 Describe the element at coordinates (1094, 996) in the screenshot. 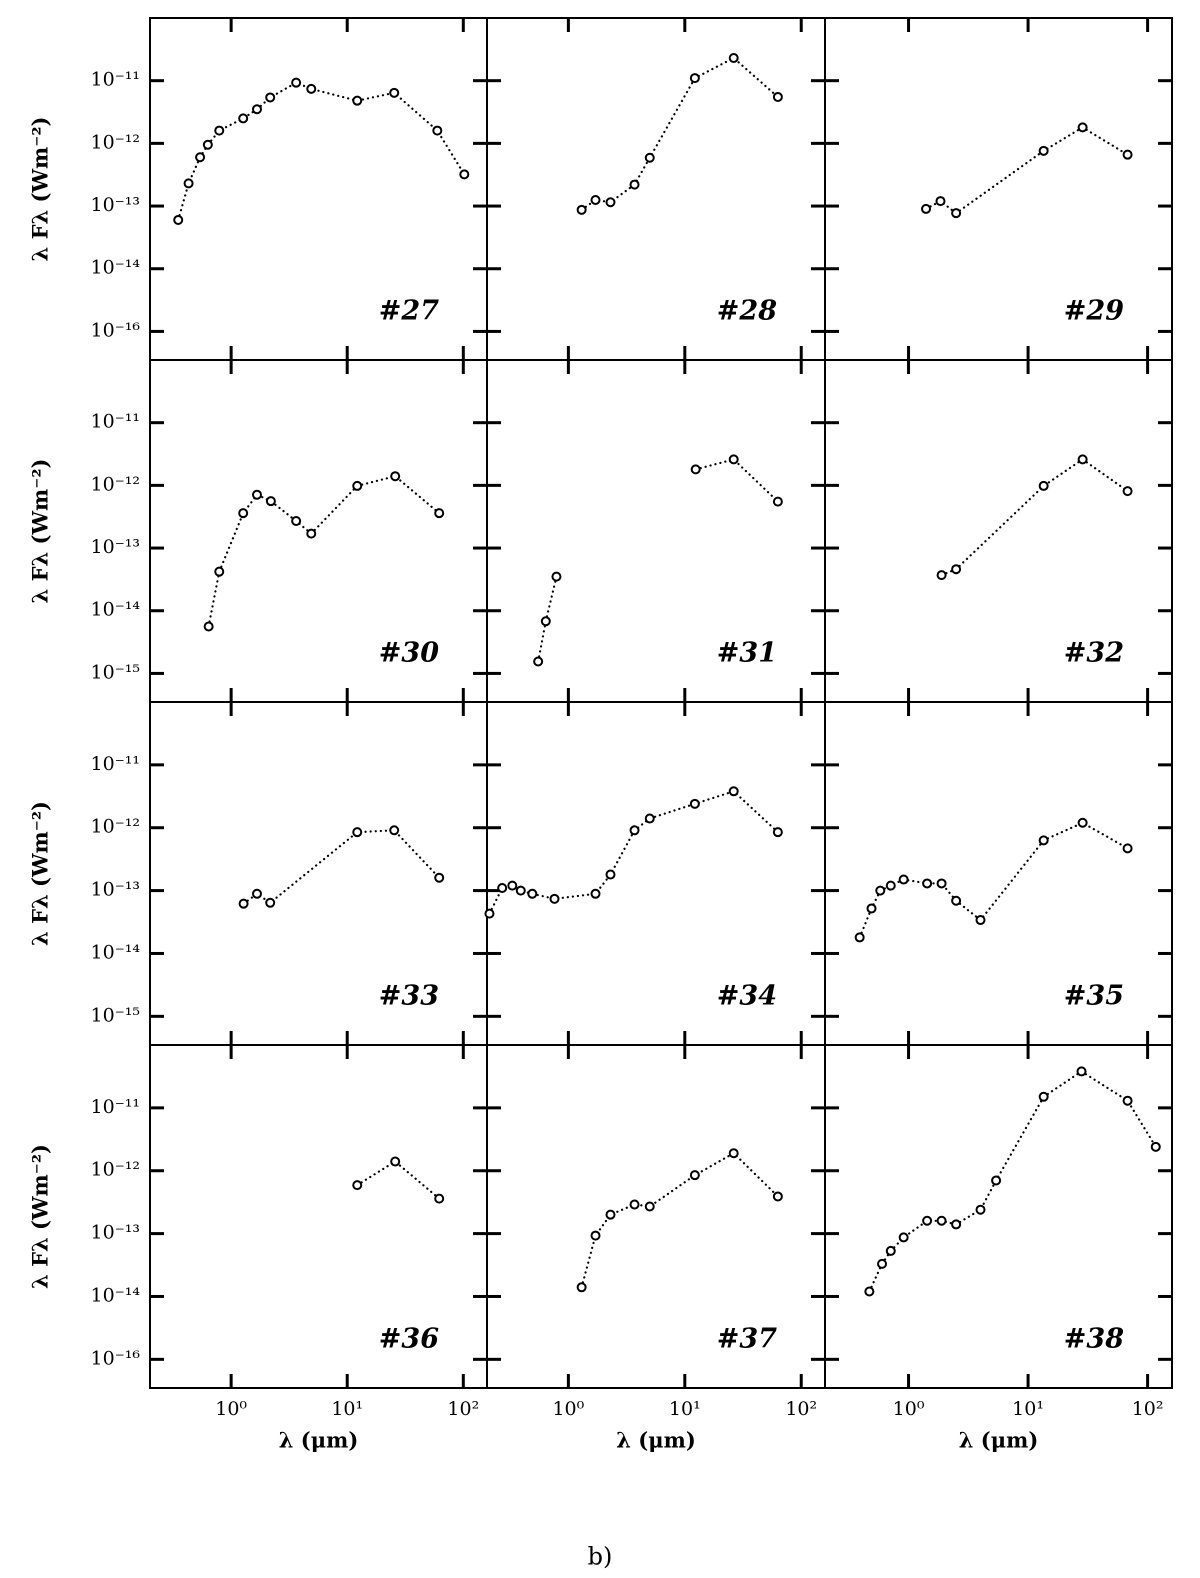

I see `panel-title: #35` at that location.